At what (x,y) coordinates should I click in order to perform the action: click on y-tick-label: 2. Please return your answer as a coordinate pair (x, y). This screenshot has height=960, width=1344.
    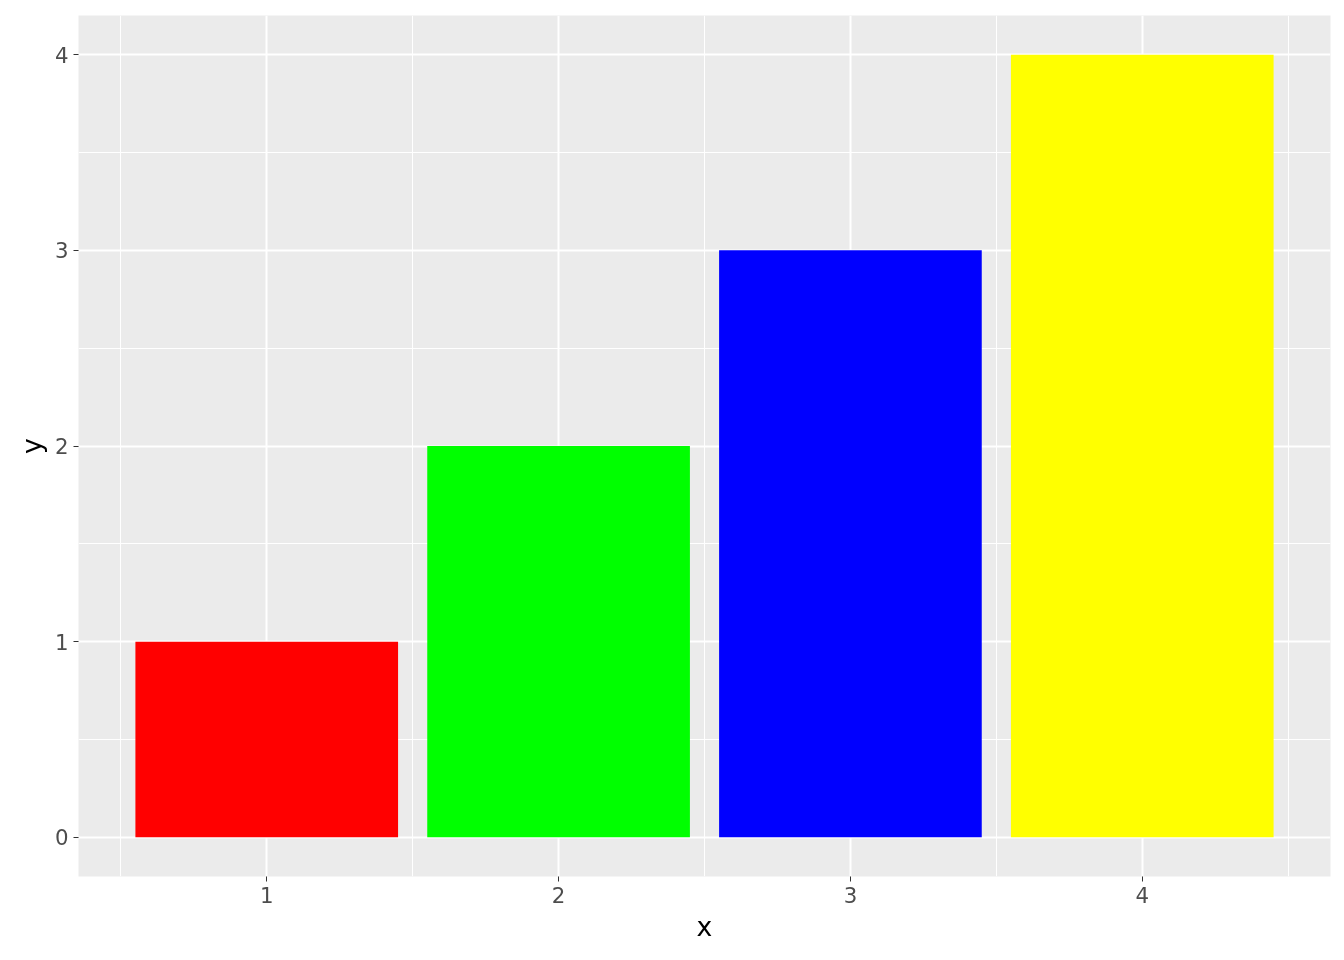
    Looking at the image, I should click on (61, 446).